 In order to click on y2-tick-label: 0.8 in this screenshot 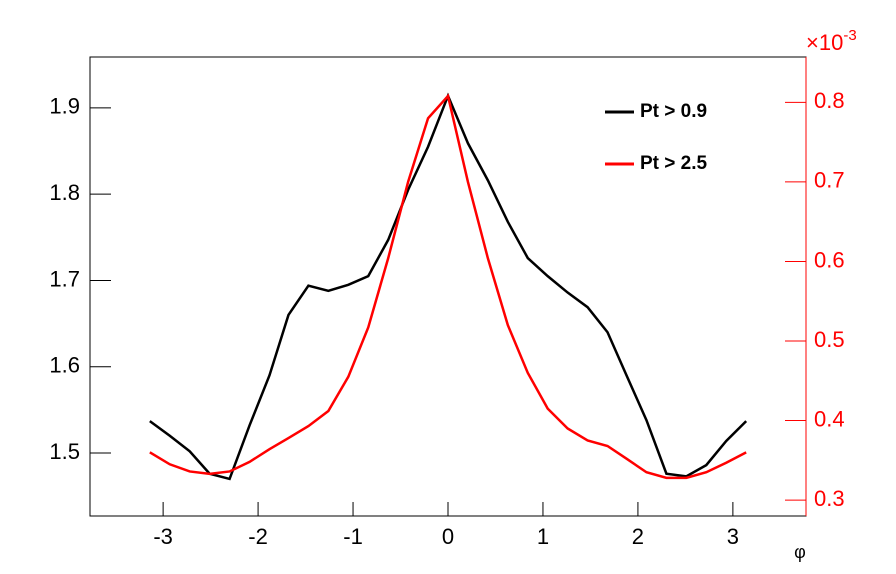, I will do `click(829, 100)`.